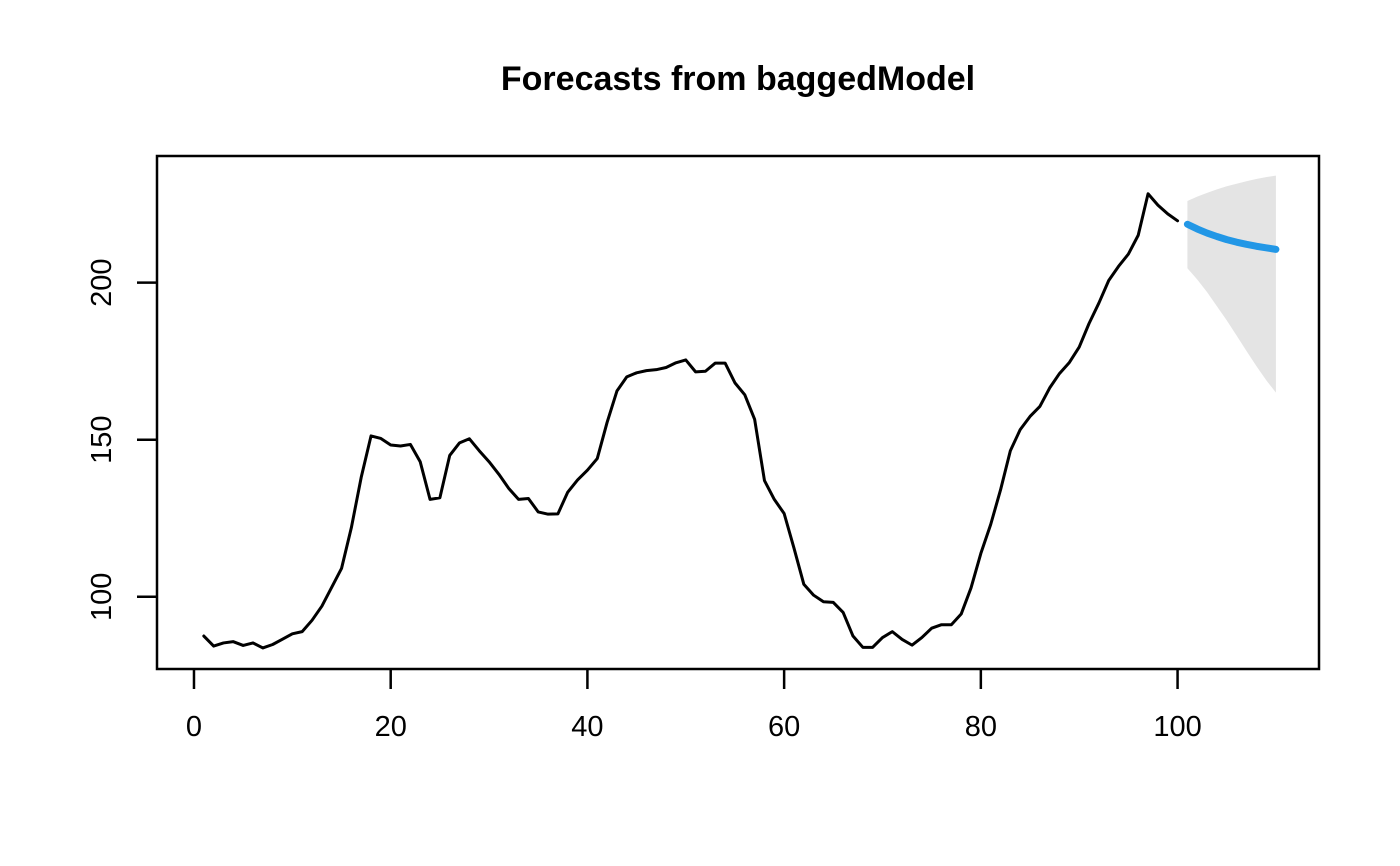 This screenshot has height=866, width=1400. I want to click on y-tick-label: 100, so click(102, 597).